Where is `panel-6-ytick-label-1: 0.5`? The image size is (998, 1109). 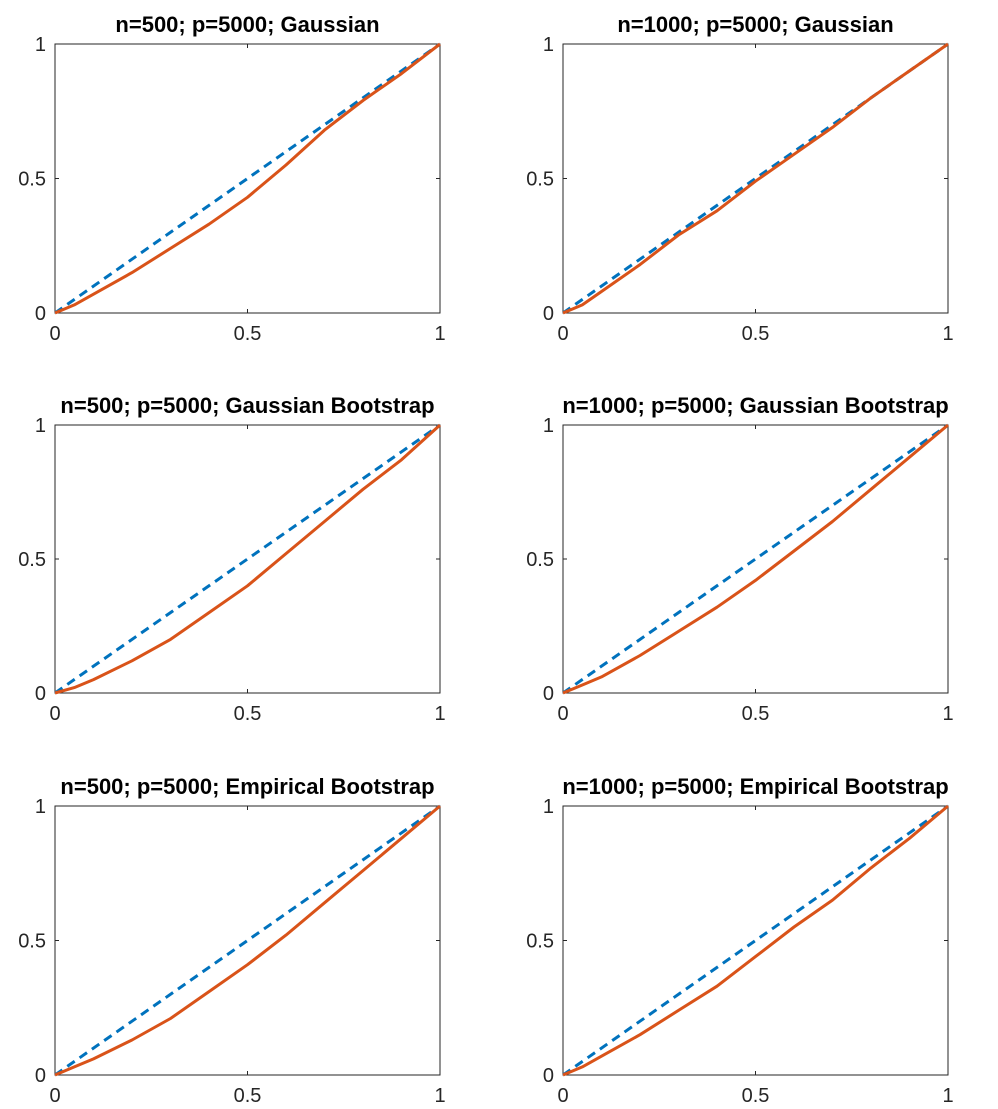
panel-6-ytick-label-1: 0.5 is located at coordinates (540, 942).